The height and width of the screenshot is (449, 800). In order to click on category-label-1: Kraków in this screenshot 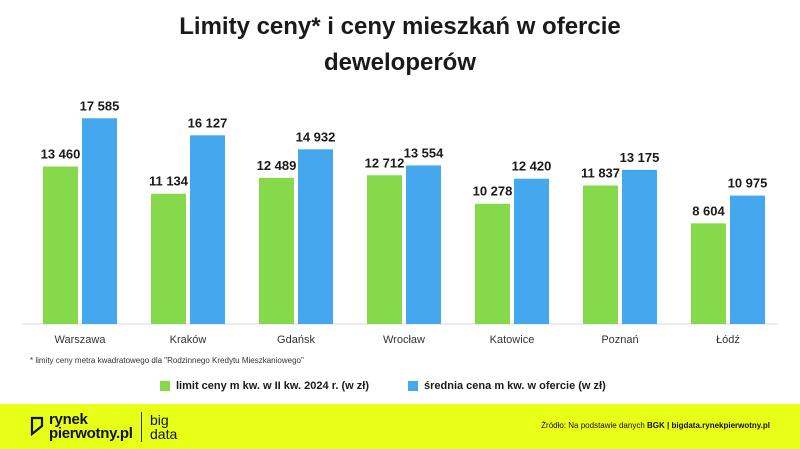, I will do `click(188, 340)`.